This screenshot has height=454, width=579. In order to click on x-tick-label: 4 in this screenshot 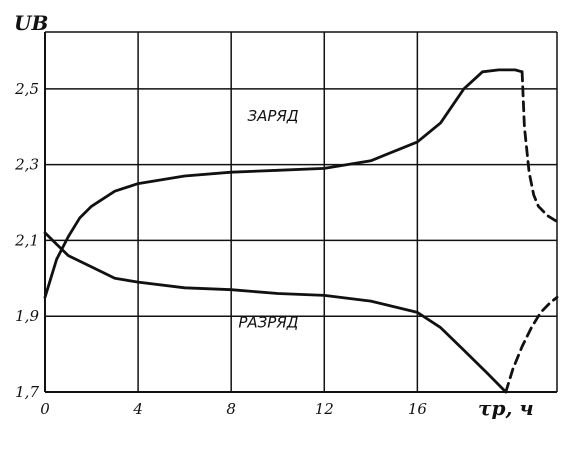, I will do `click(137, 409)`.